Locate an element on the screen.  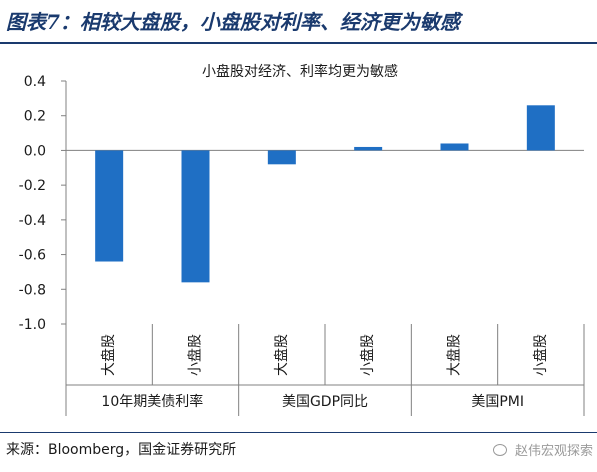
y-tick-label: 0.4 is located at coordinates (35, 82).